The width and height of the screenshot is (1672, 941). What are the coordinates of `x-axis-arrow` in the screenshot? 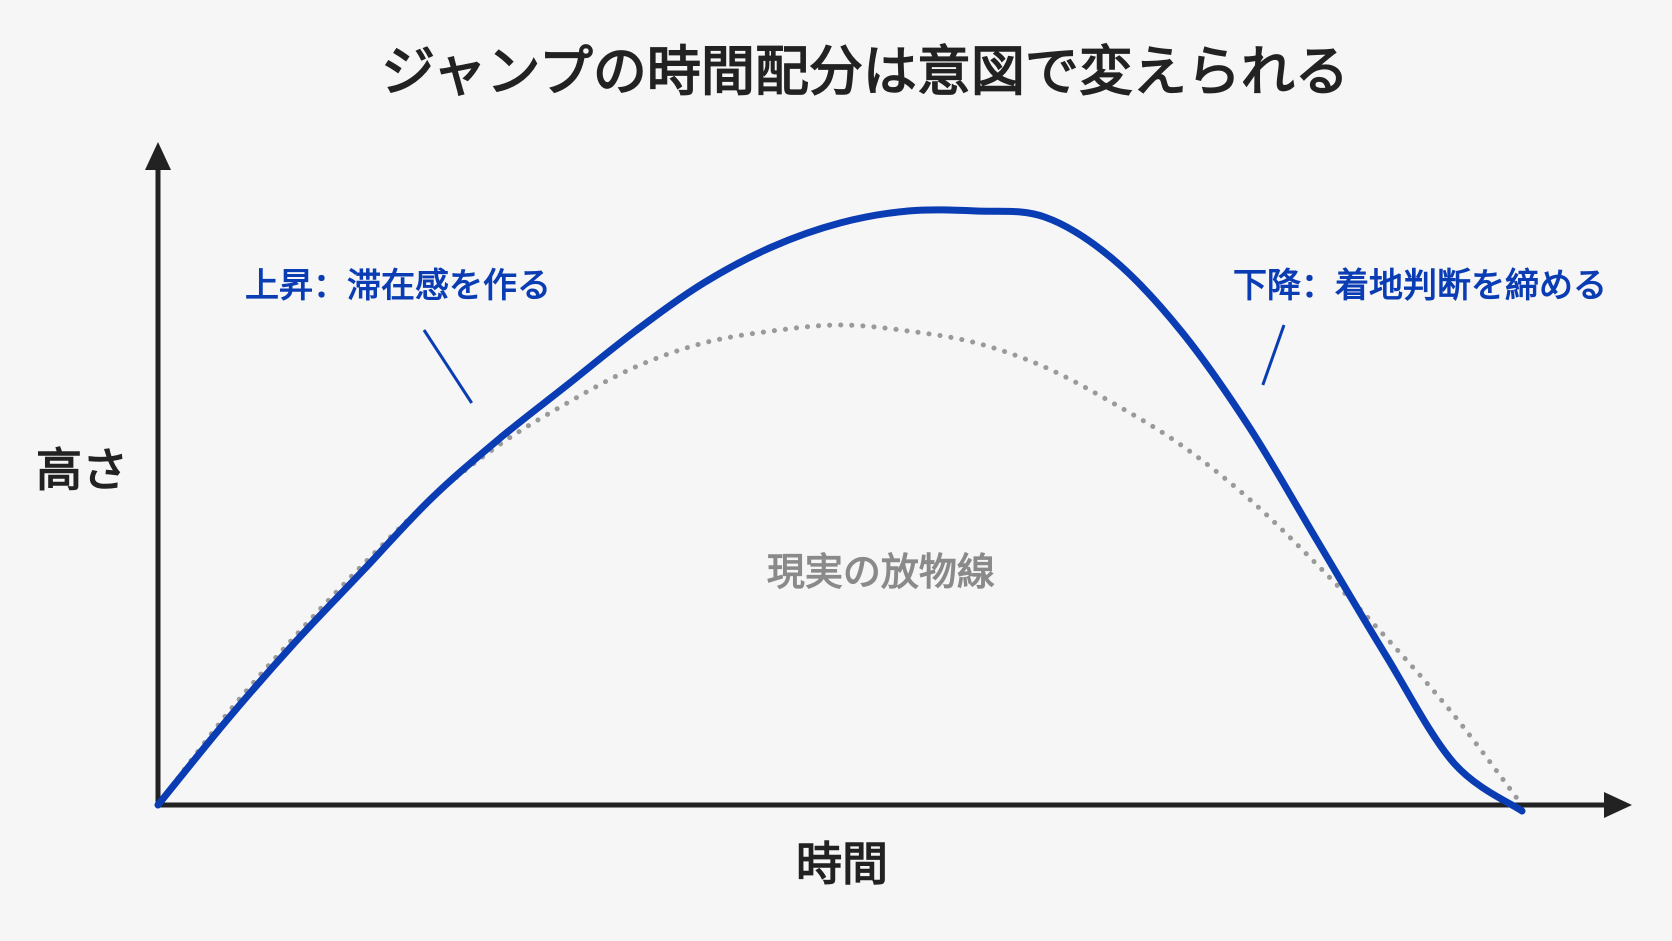 It's located at (1618, 805).